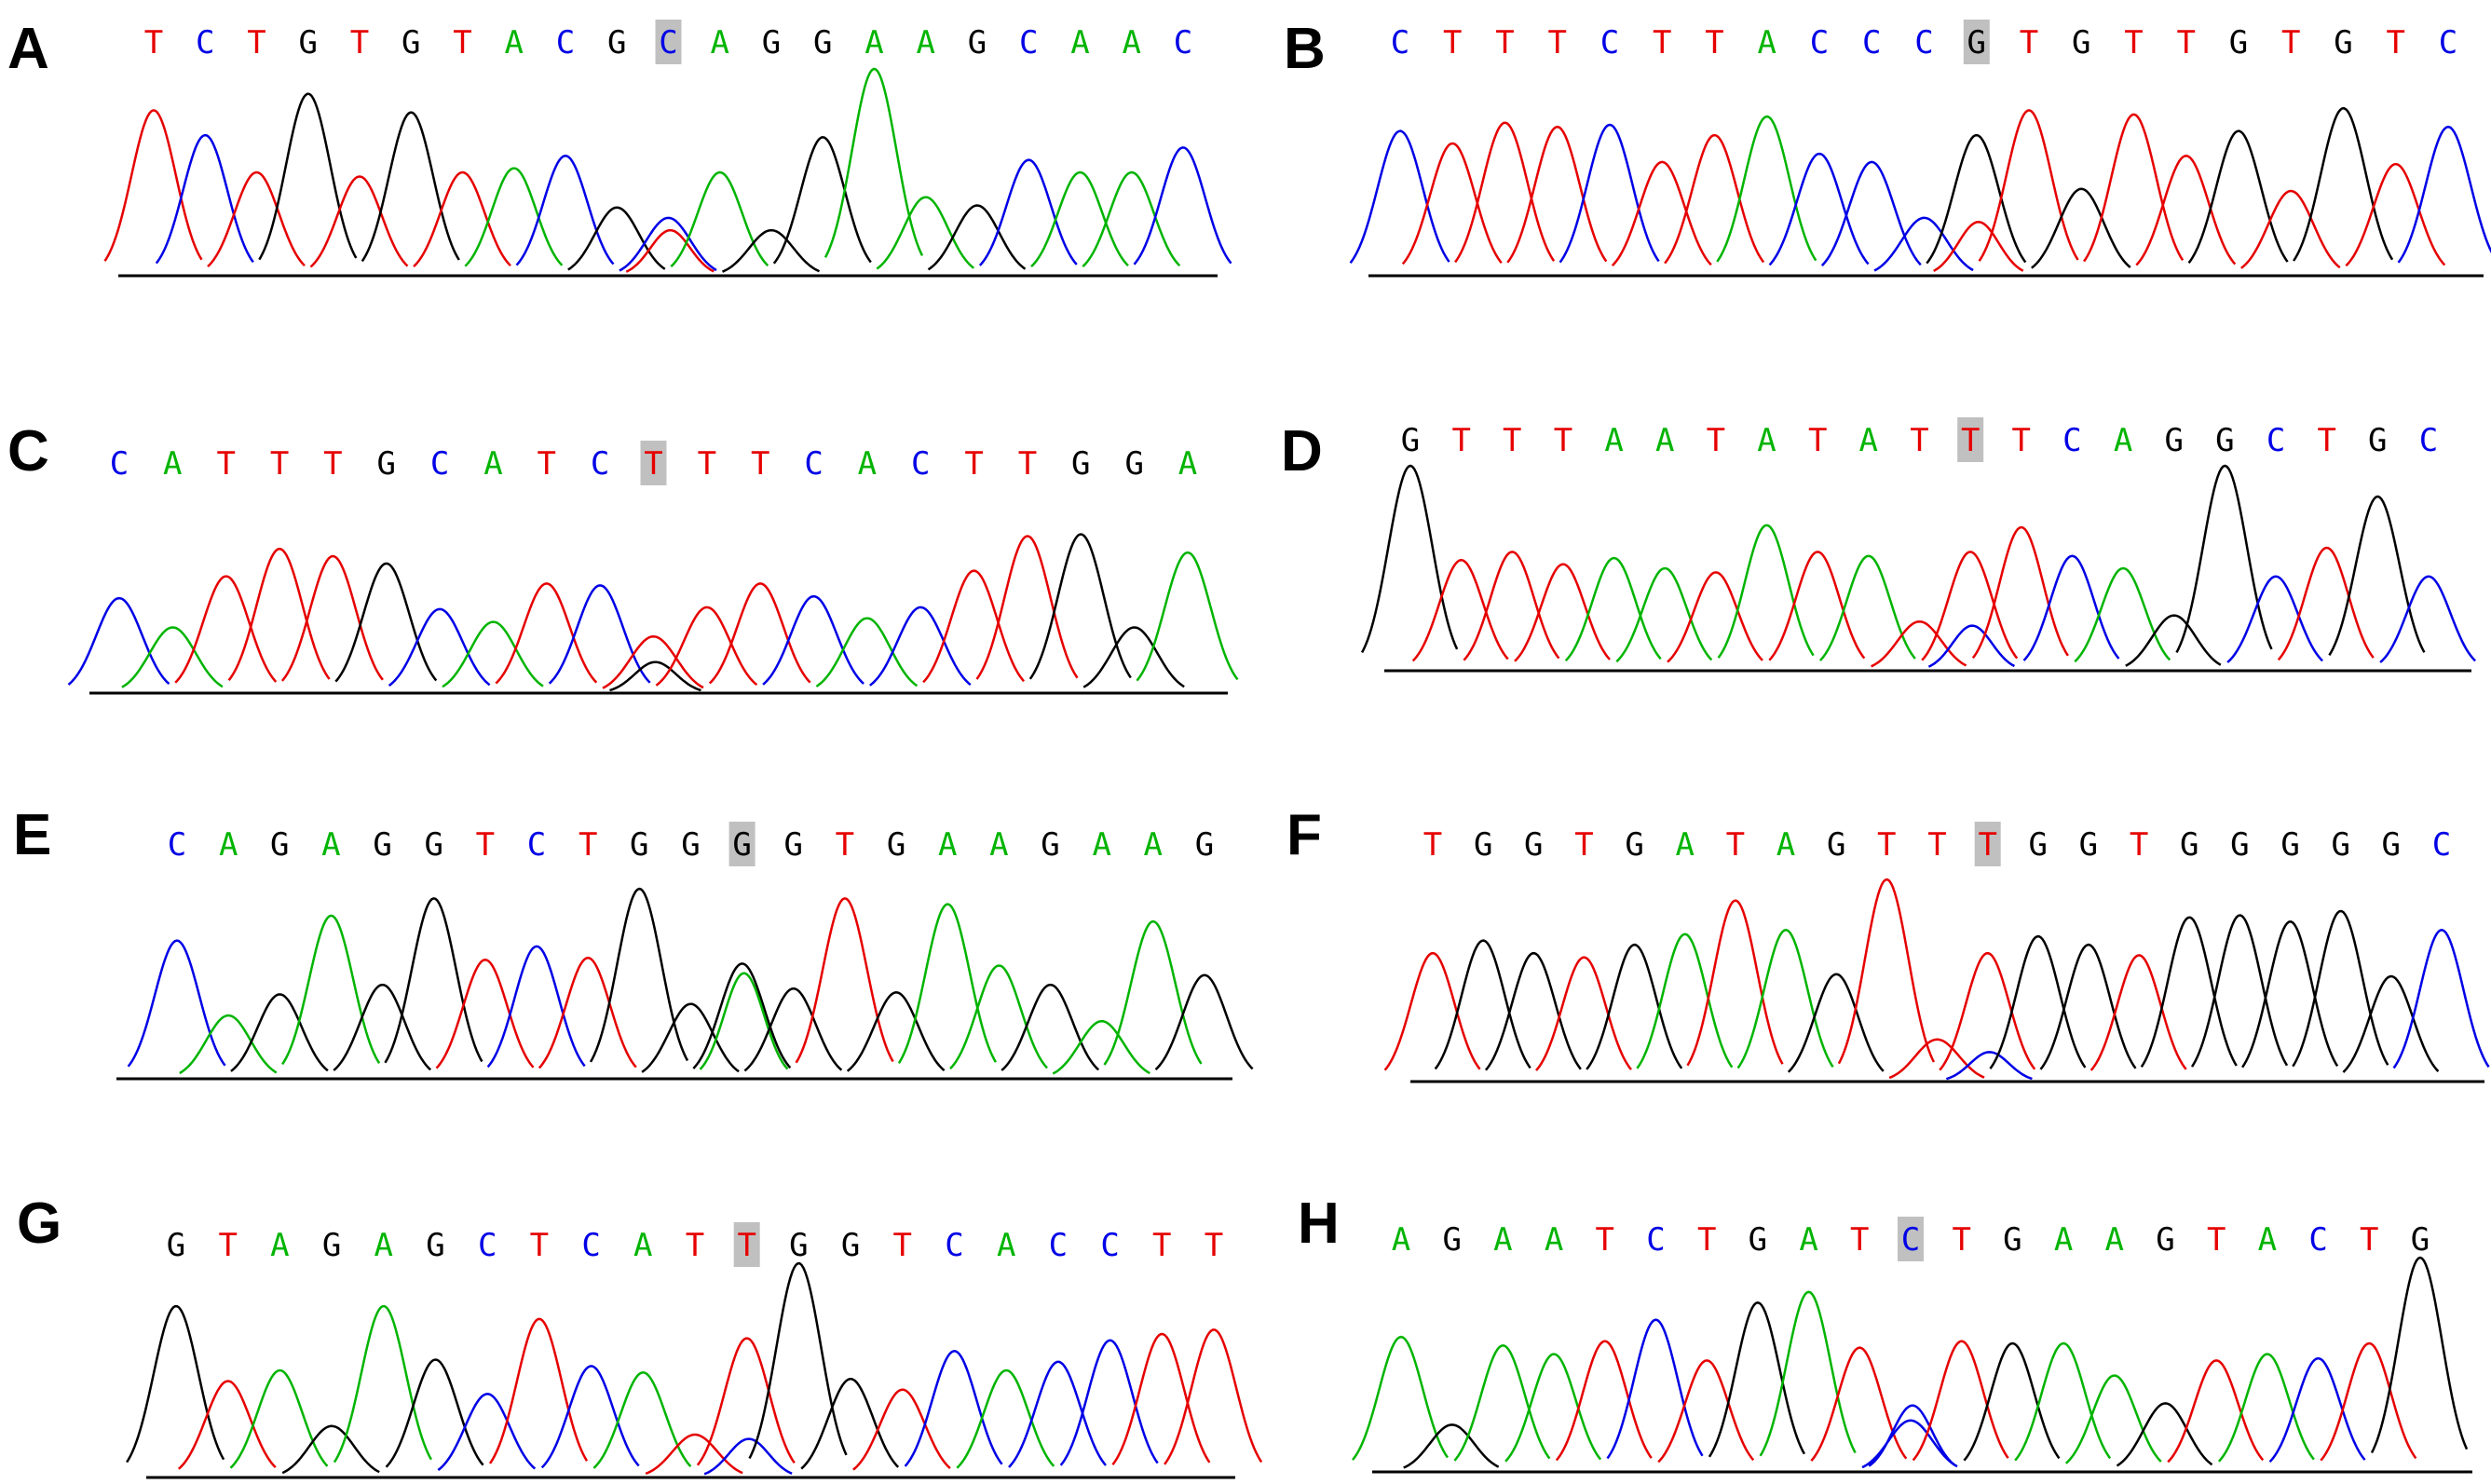 Image resolution: width=2491 pixels, height=1484 pixels. I want to click on panel-label: E, so click(32, 835).